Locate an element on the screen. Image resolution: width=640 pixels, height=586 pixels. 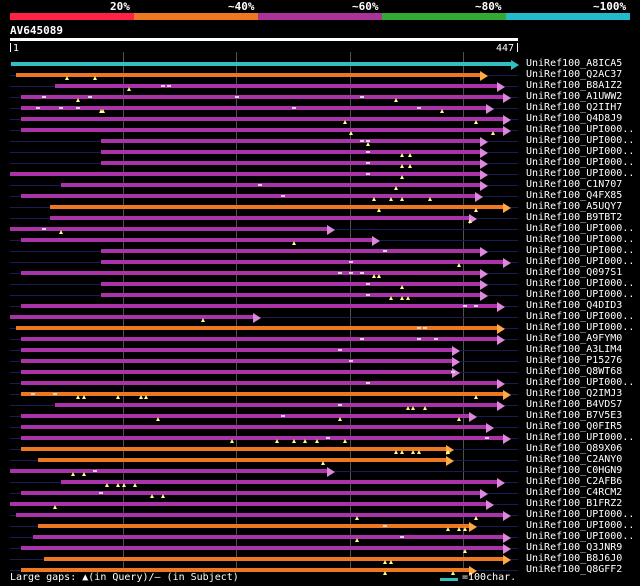
hit-name-link: UniRef100_B9TBT2 is located at coordinates (574, 217).